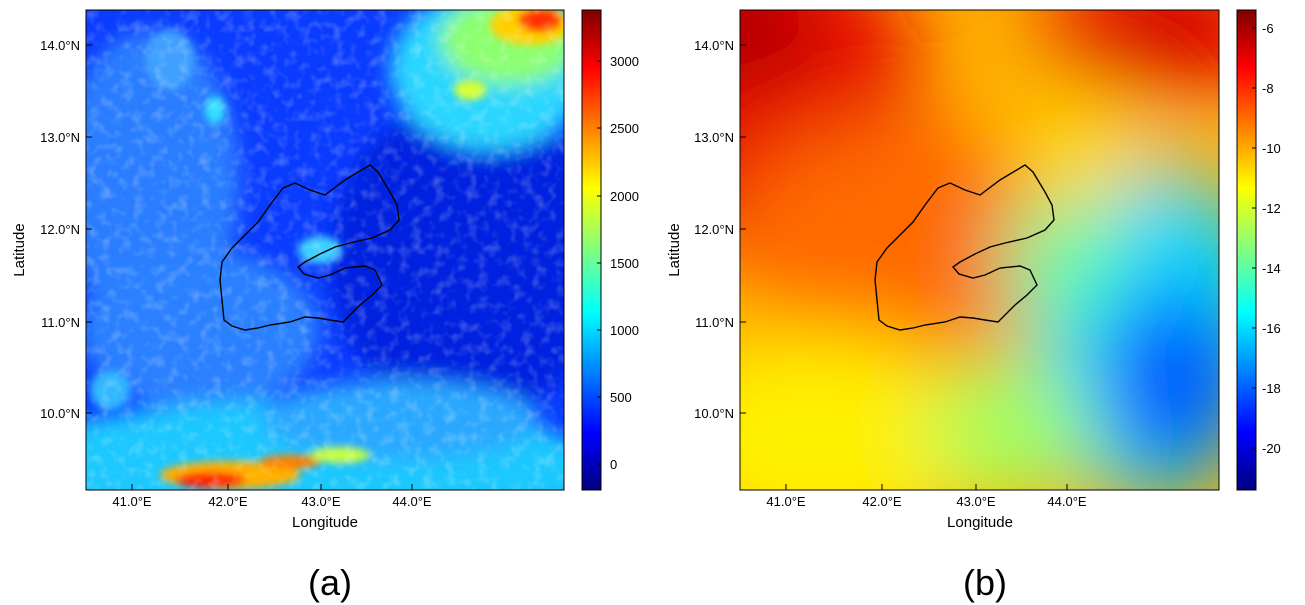  I want to click on x-ticks-b: 41.0°E 42.0°E 43.0°E 44.0°E, so click(926, 496).